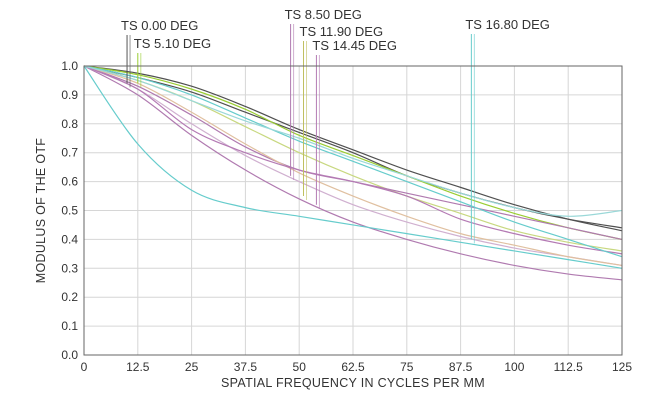  What do you see at coordinates (69, 297) in the screenshot?
I see `y-tick-label: 0.2` at bounding box center [69, 297].